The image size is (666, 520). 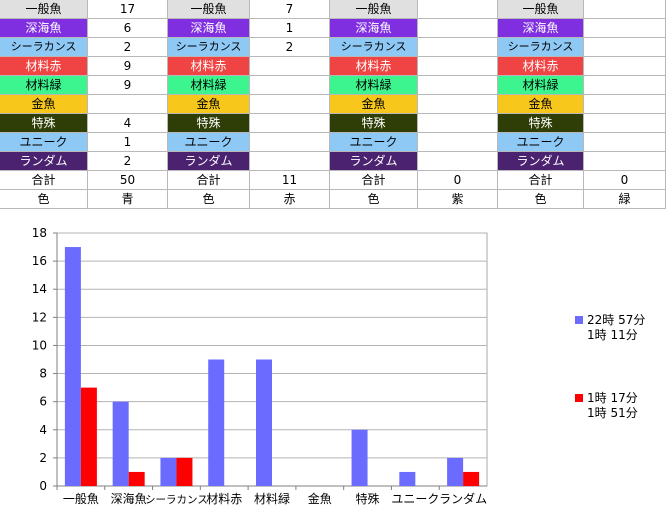 What do you see at coordinates (39, 233) in the screenshot?
I see `y-tick-label: 18` at bounding box center [39, 233].